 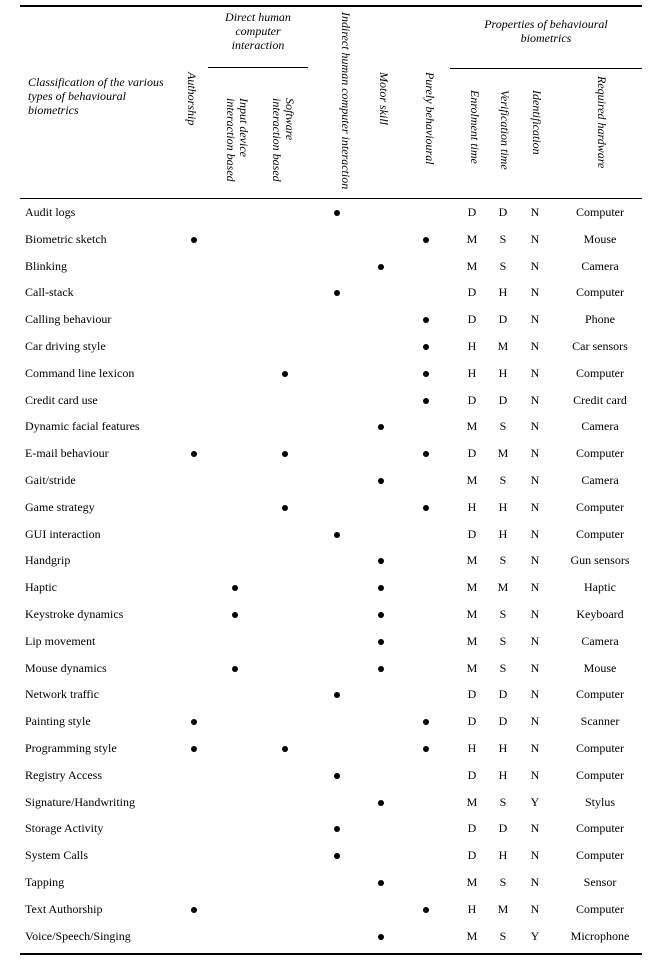 What do you see at coordinates (503, 748) in the screenshot?
I see `cell-verif: H` at bounding box center [503, 748].